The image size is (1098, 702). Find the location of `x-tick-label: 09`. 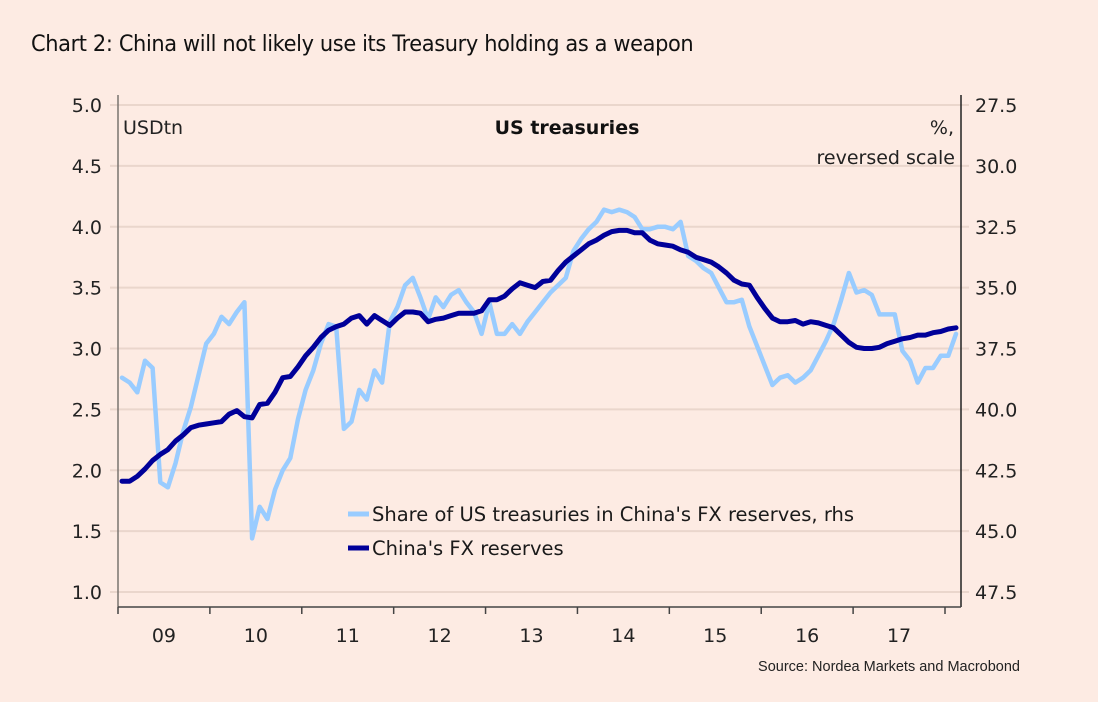

x-tick-label: 09 is located at coordinates (164, 636).